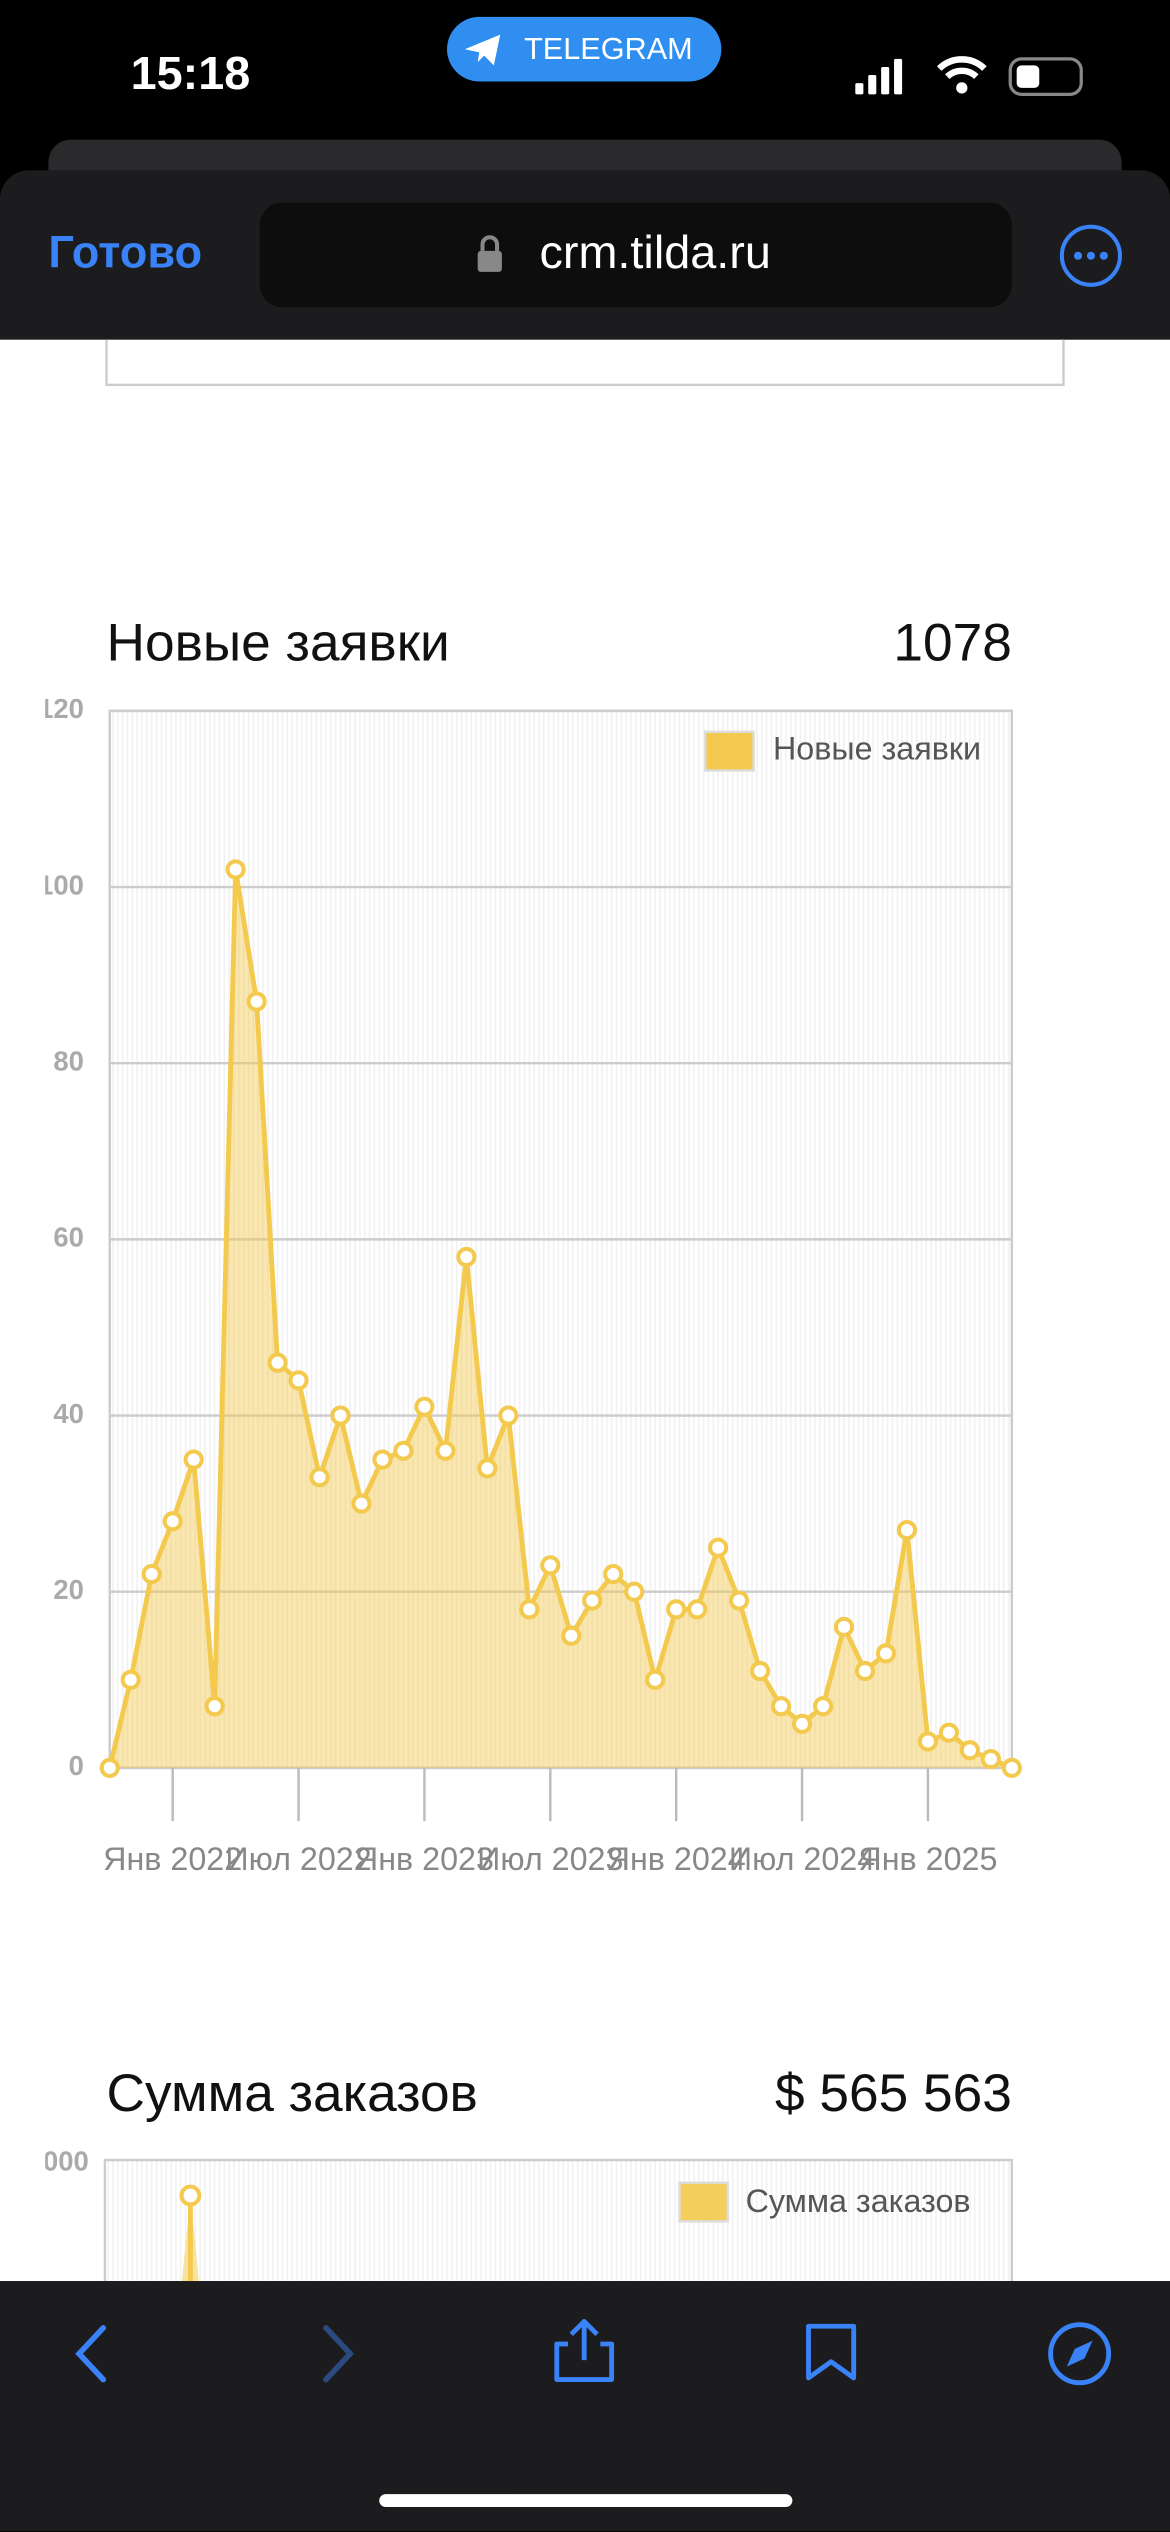 The image size is (1170, 2532). What do you see at coordinates (952, 642) in the screenshot?
I see `chart-total: 1078` at bounding box center [952, 642].